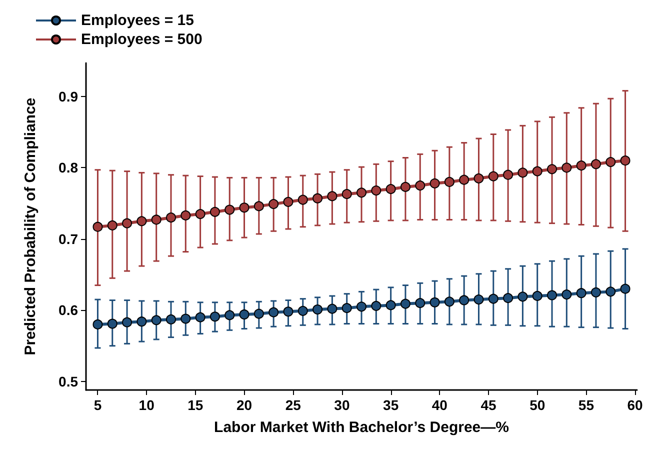  What do you see at coordinates (146, 405) in the screenshot?
I see `x-tick-label: 10` at bounding box center [146, 405].